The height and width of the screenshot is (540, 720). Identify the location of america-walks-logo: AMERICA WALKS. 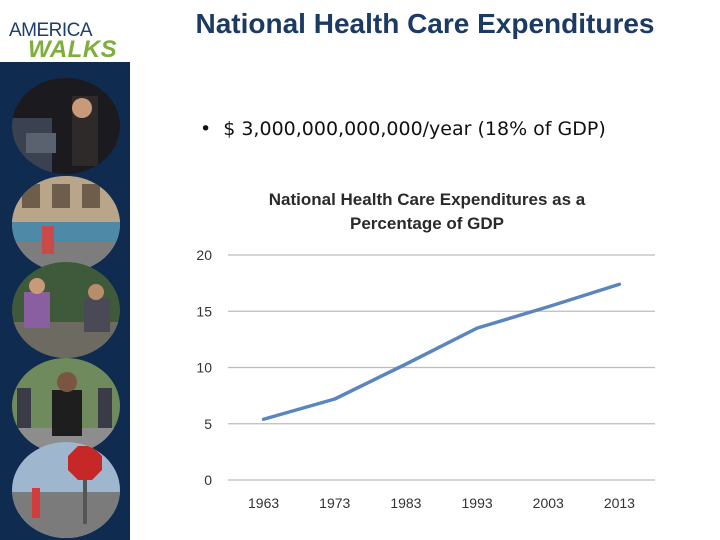
(65, 31).